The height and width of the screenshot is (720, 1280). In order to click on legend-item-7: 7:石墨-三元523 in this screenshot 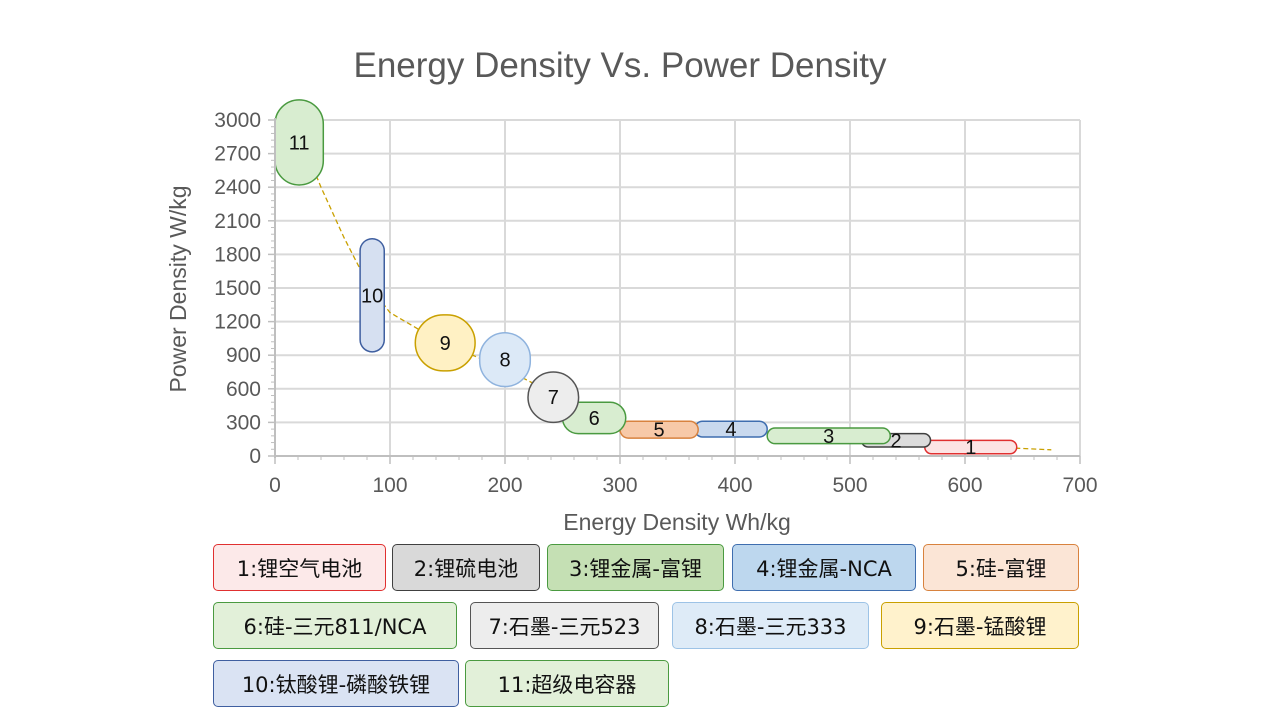, I will do `click(564, 625)`.